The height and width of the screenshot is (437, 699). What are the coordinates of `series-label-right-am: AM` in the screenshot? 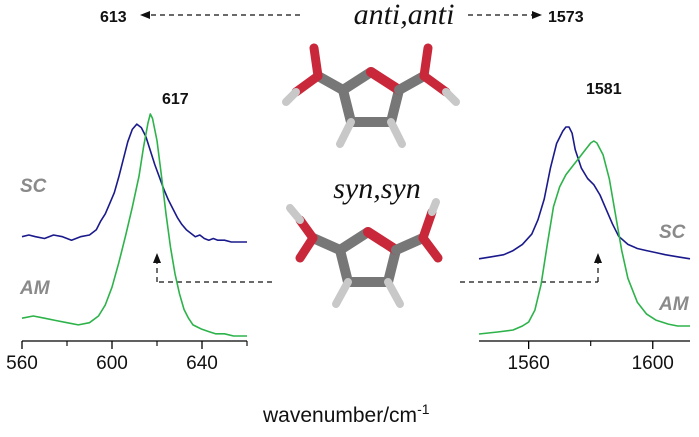 It's located at (674, 304).